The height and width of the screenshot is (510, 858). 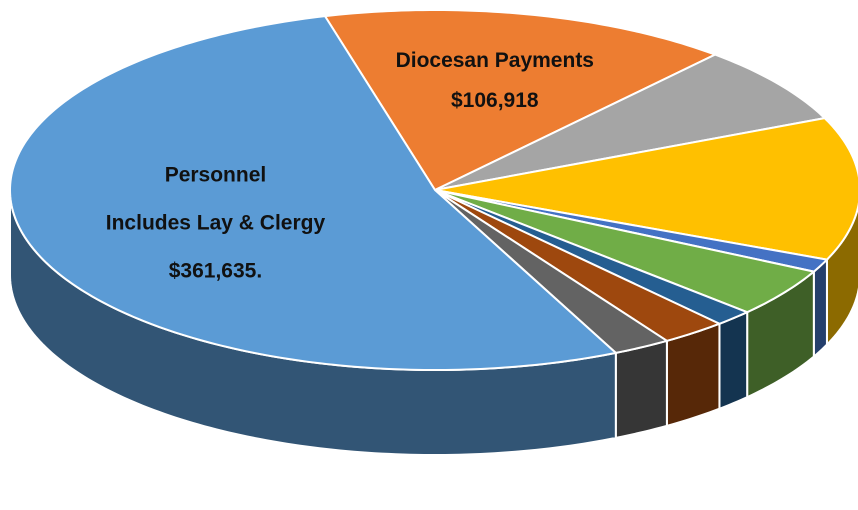 I want to click on slice-label: $106,918, so click(x=495, y=100).